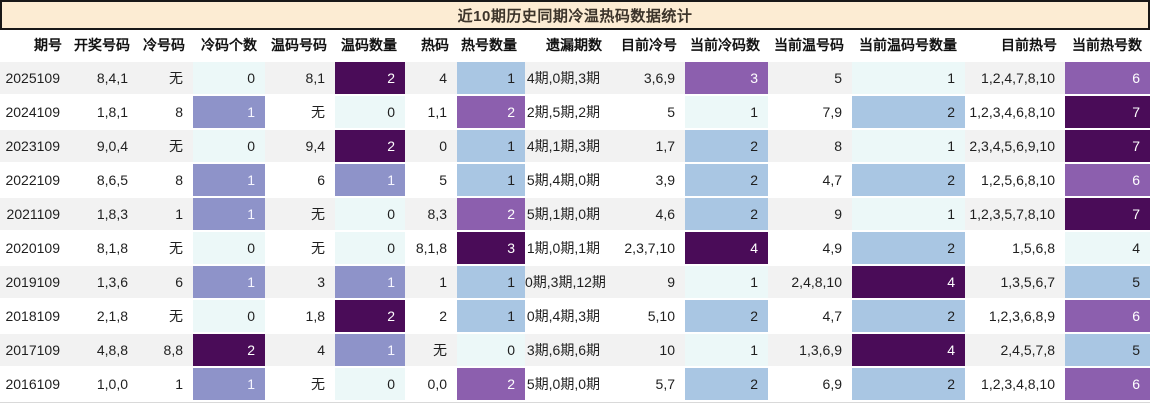 This screenshot has height=403, width=1150. What do you see at coordinates (810, 46) in the screenshot?
I see `col-header-current-warm-numbers: 当前温号码` at bounding box center [810, 46].